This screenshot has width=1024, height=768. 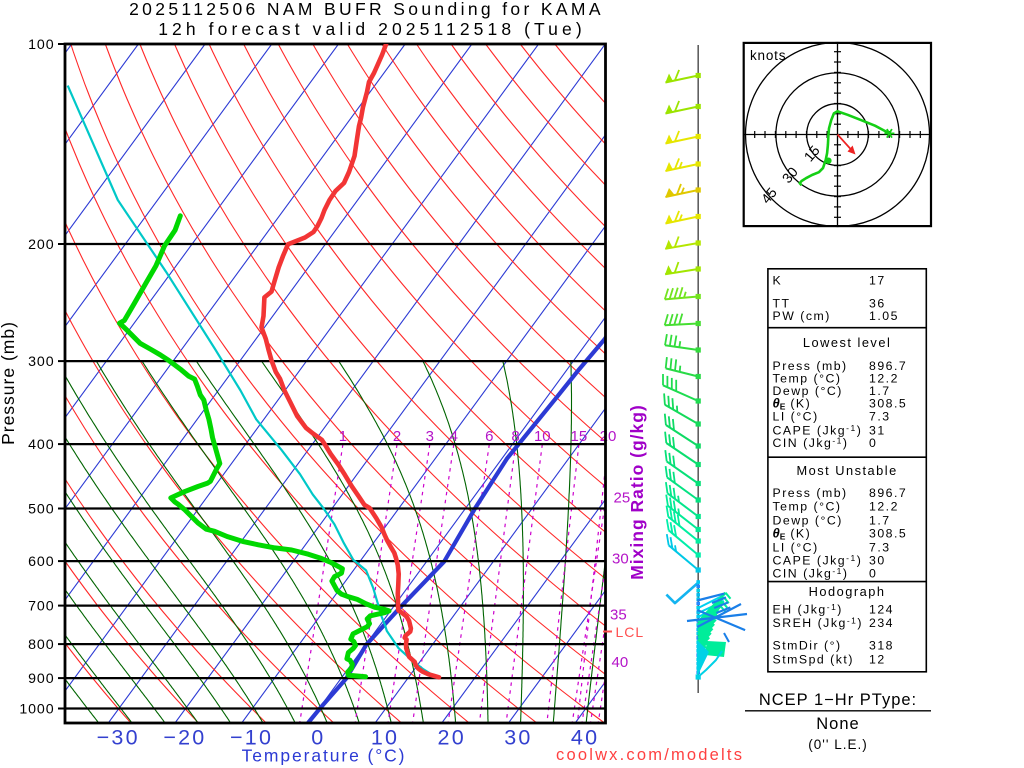 I want to click on svg-text: Most Unstable, so click(x=846, y=470).